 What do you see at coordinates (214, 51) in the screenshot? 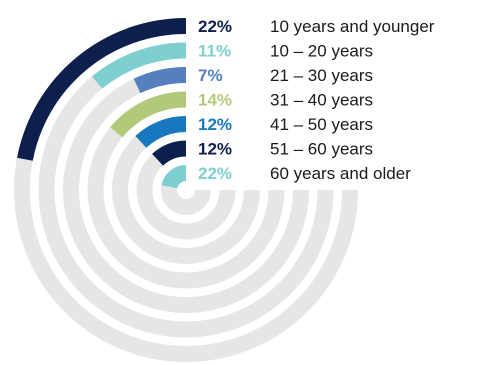
I see `value-label: 11%` at bounding box center [214, 51].